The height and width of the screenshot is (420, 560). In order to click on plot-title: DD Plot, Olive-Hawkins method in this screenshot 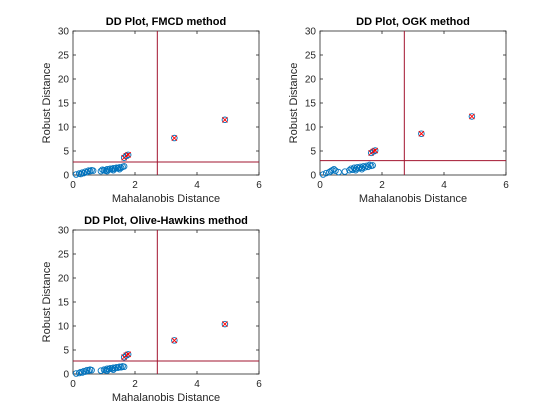, I will do `click(166, 221)`.